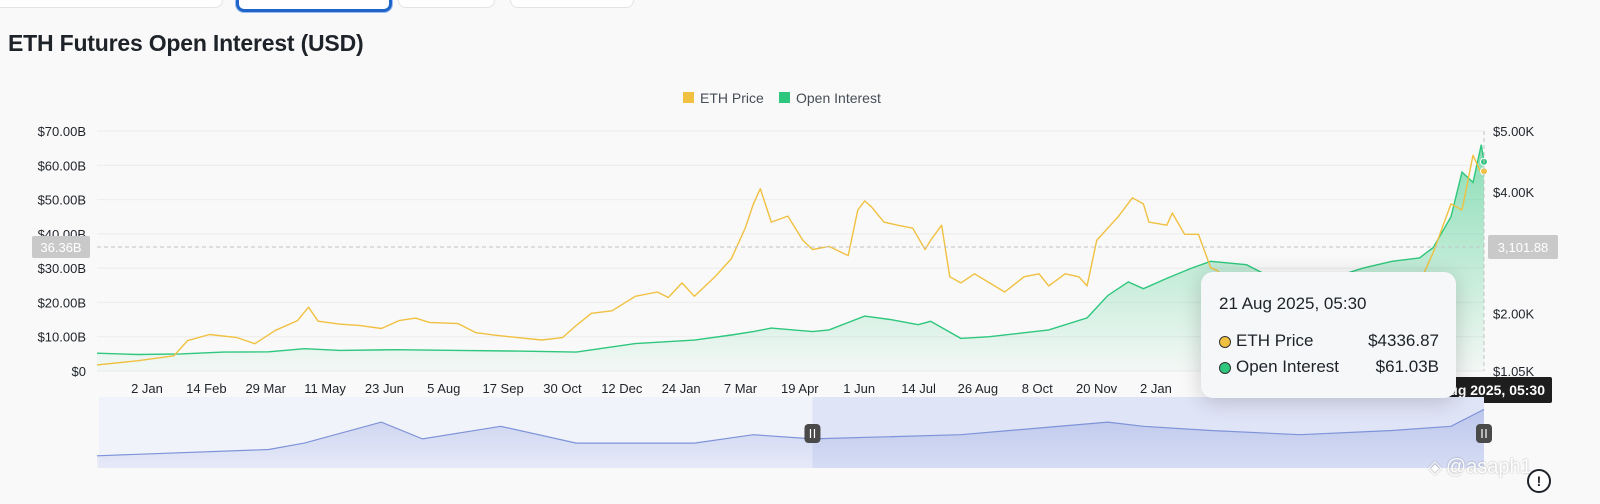 The width and height of the screenshot is (1600, 504). I want to click on left-tick-50-00b: $50.00B, so click(62, 200).